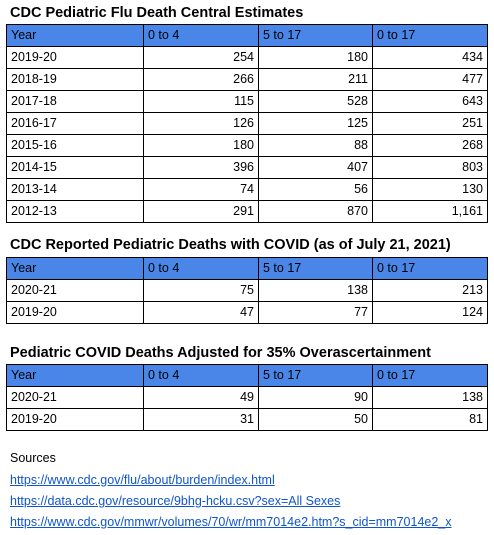  I want to click on table-row: 2020-21 75 138 213, so click(247, 290).